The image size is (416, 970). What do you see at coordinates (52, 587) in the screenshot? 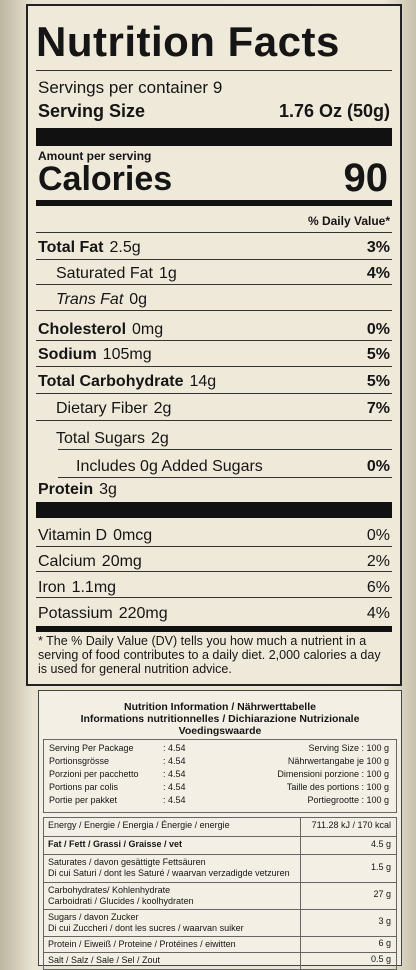
I see `nutrient-name: Iron` at bounding box center [52, 587].